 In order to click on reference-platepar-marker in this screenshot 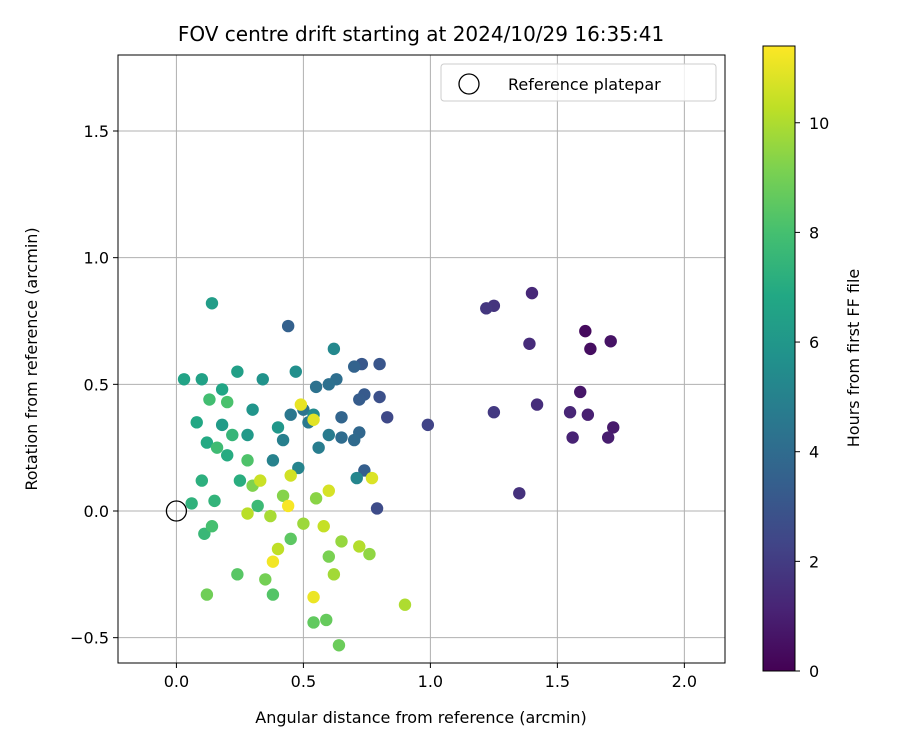, I will do `click(176, 511)`.